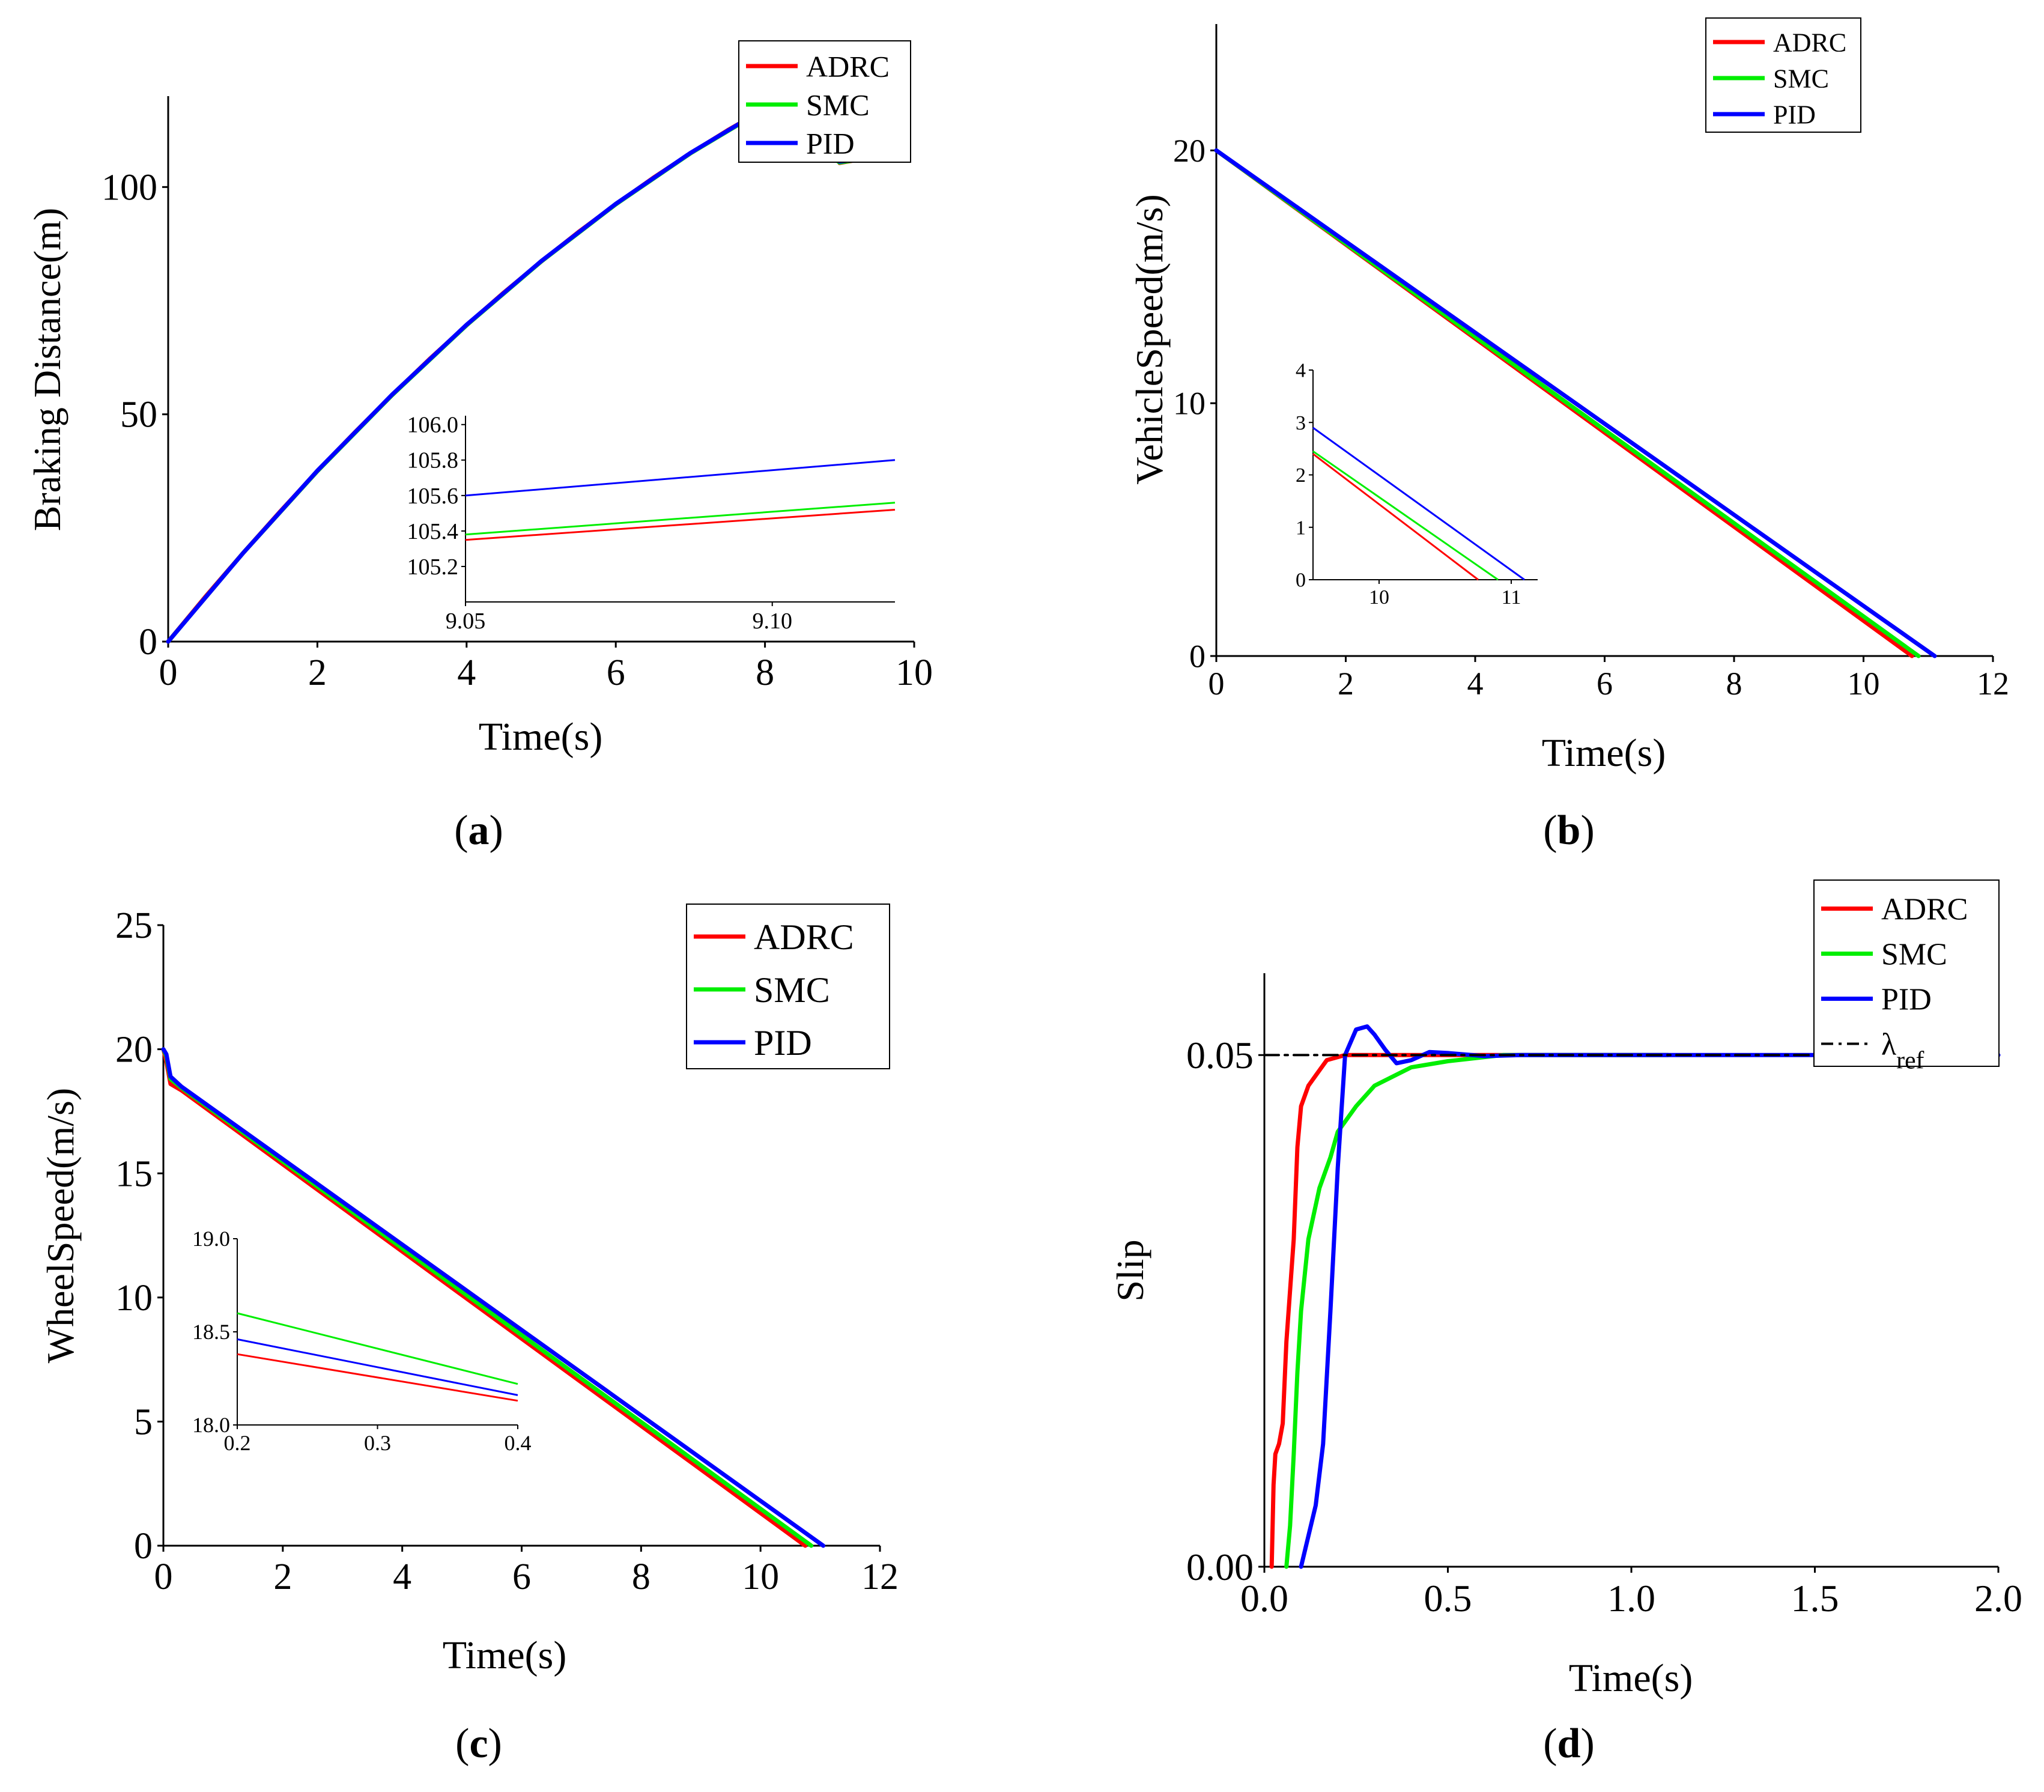 The height and width of the screenshot is (1792, 2044). I want to click on inset-y-tick-label: 18.0, so click(211, 1425).